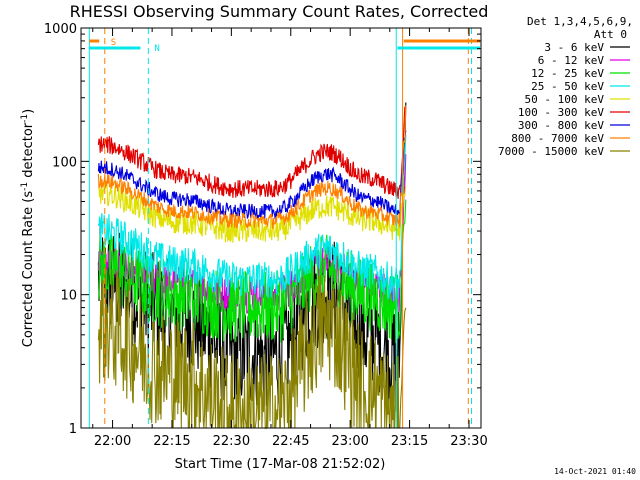 The width and height of the screenshot is (640, 480). What do you see at coordinates (25, 186) in the screenshot?
I see `y-axis-label-sup1: -1` at bounding box center [25, 186].